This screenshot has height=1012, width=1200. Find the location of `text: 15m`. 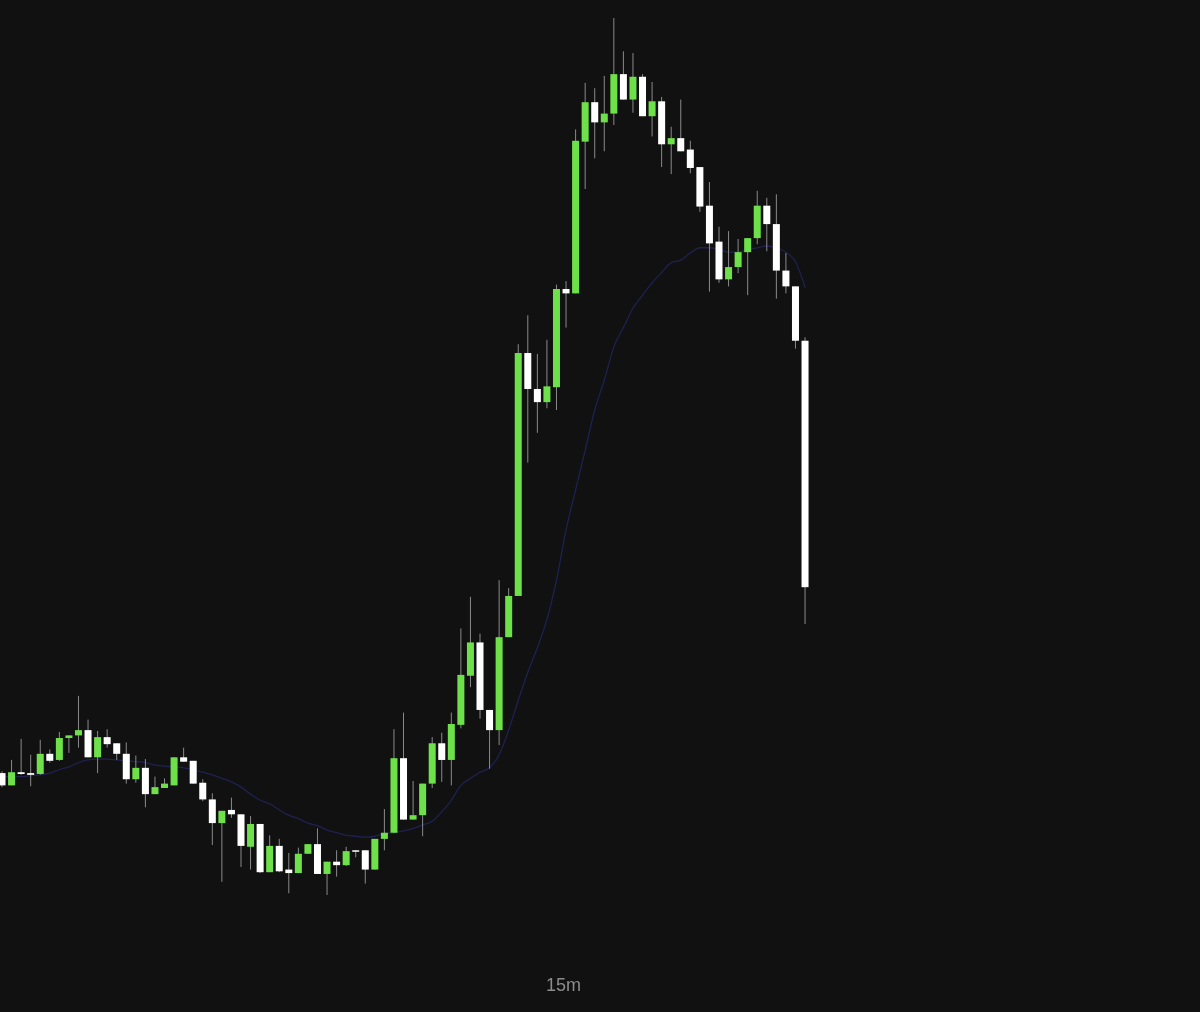

text: 15m is located at coordinates (564, 985).